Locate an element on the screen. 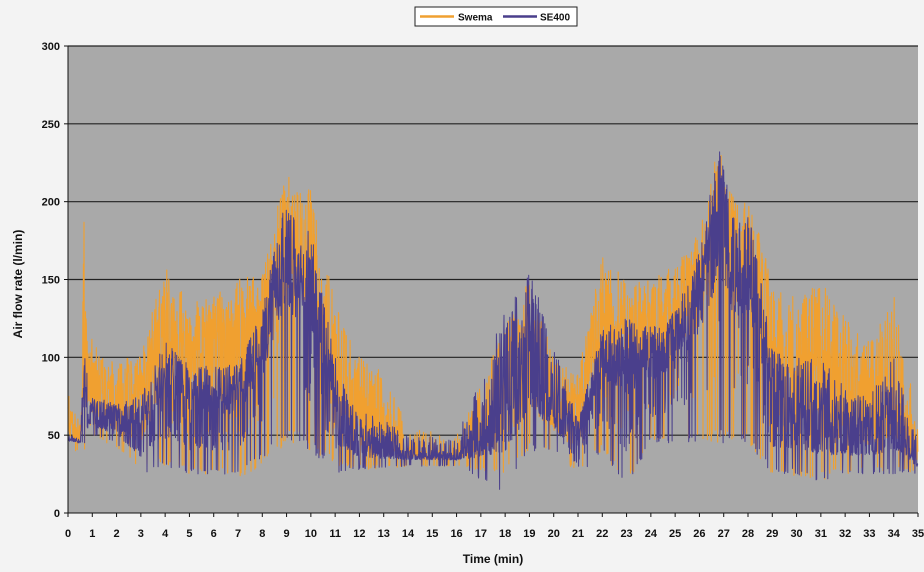 The height and width of the screenshot is (572, 924). x-tick-label-12: 12 is located at coordinates (359, 534).